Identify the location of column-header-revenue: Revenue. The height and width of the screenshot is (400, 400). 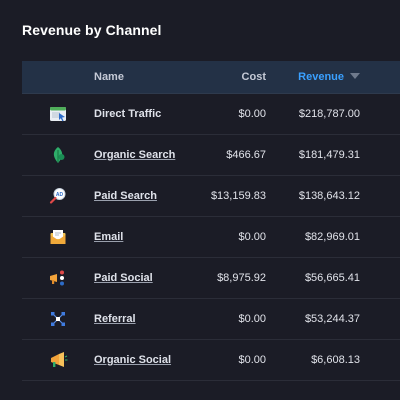
(313, 77).